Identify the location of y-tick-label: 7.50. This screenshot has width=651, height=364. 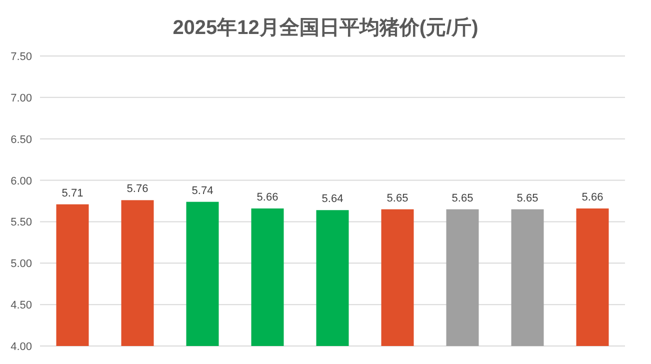
(21, 57).